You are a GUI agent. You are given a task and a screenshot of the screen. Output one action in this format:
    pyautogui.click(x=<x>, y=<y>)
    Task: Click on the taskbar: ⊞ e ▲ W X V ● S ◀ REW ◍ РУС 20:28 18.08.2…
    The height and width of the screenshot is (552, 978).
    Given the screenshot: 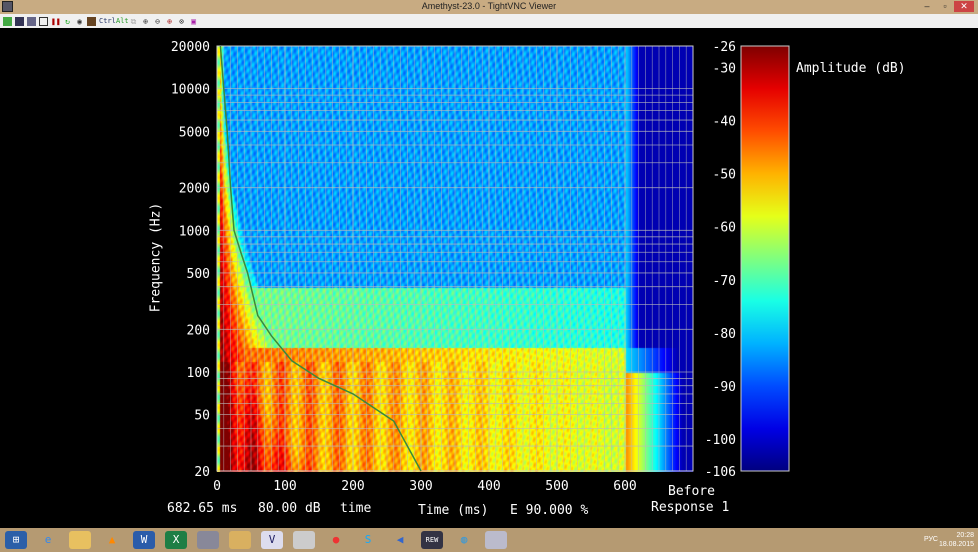 What is the action you would take?
    pyautogui.click(x=489, y=540)
    